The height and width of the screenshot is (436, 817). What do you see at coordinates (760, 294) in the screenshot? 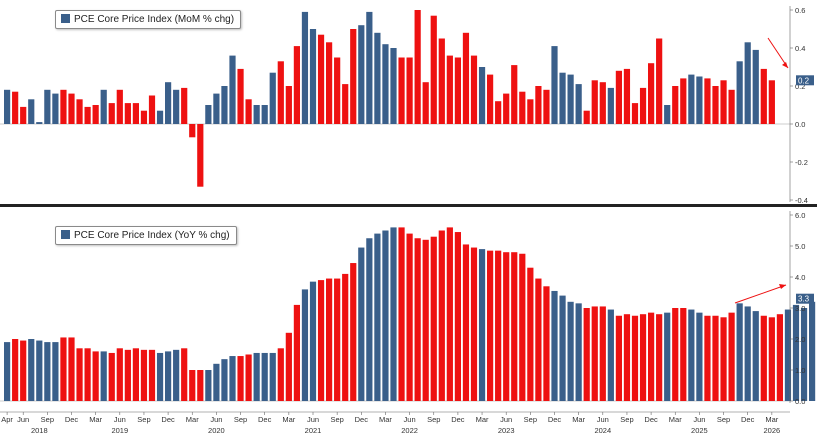
I see `trend-arrow-yoy` at bounding box center [760, 294].